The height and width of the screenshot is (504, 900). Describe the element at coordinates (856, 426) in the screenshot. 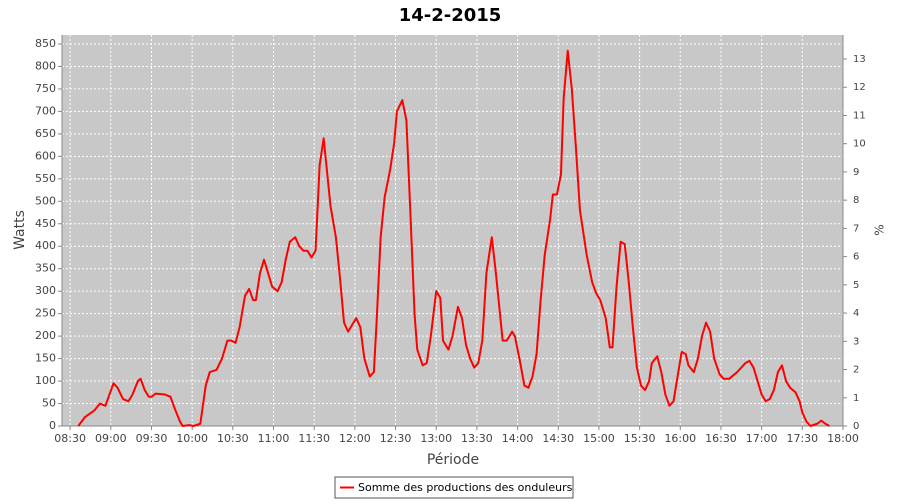

I see `y2-tick-label: 0` at that location.